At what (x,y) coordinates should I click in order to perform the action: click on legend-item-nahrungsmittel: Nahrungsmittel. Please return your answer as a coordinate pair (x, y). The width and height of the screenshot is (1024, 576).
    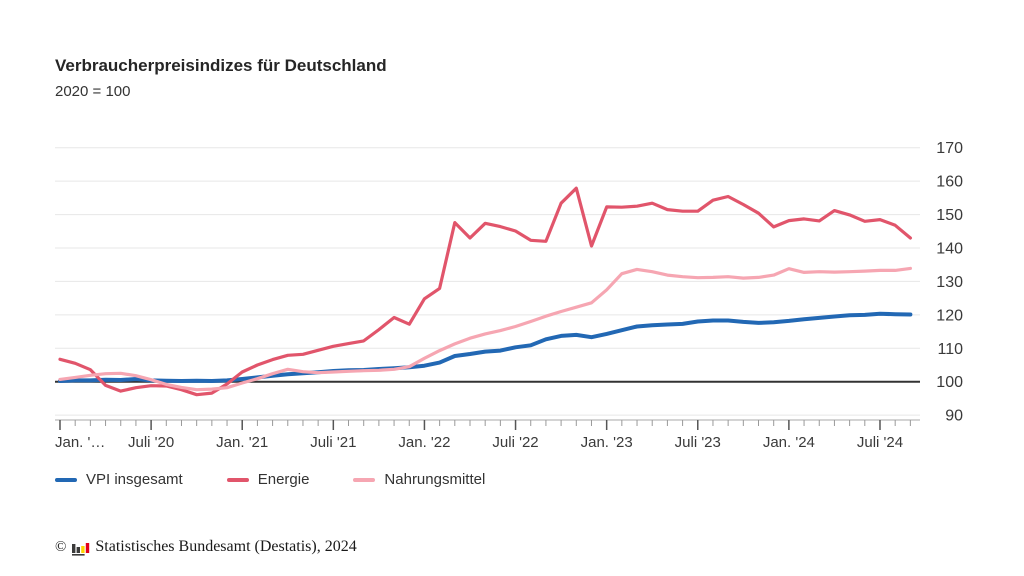
    Looking at the image, I should click on (419, 479).